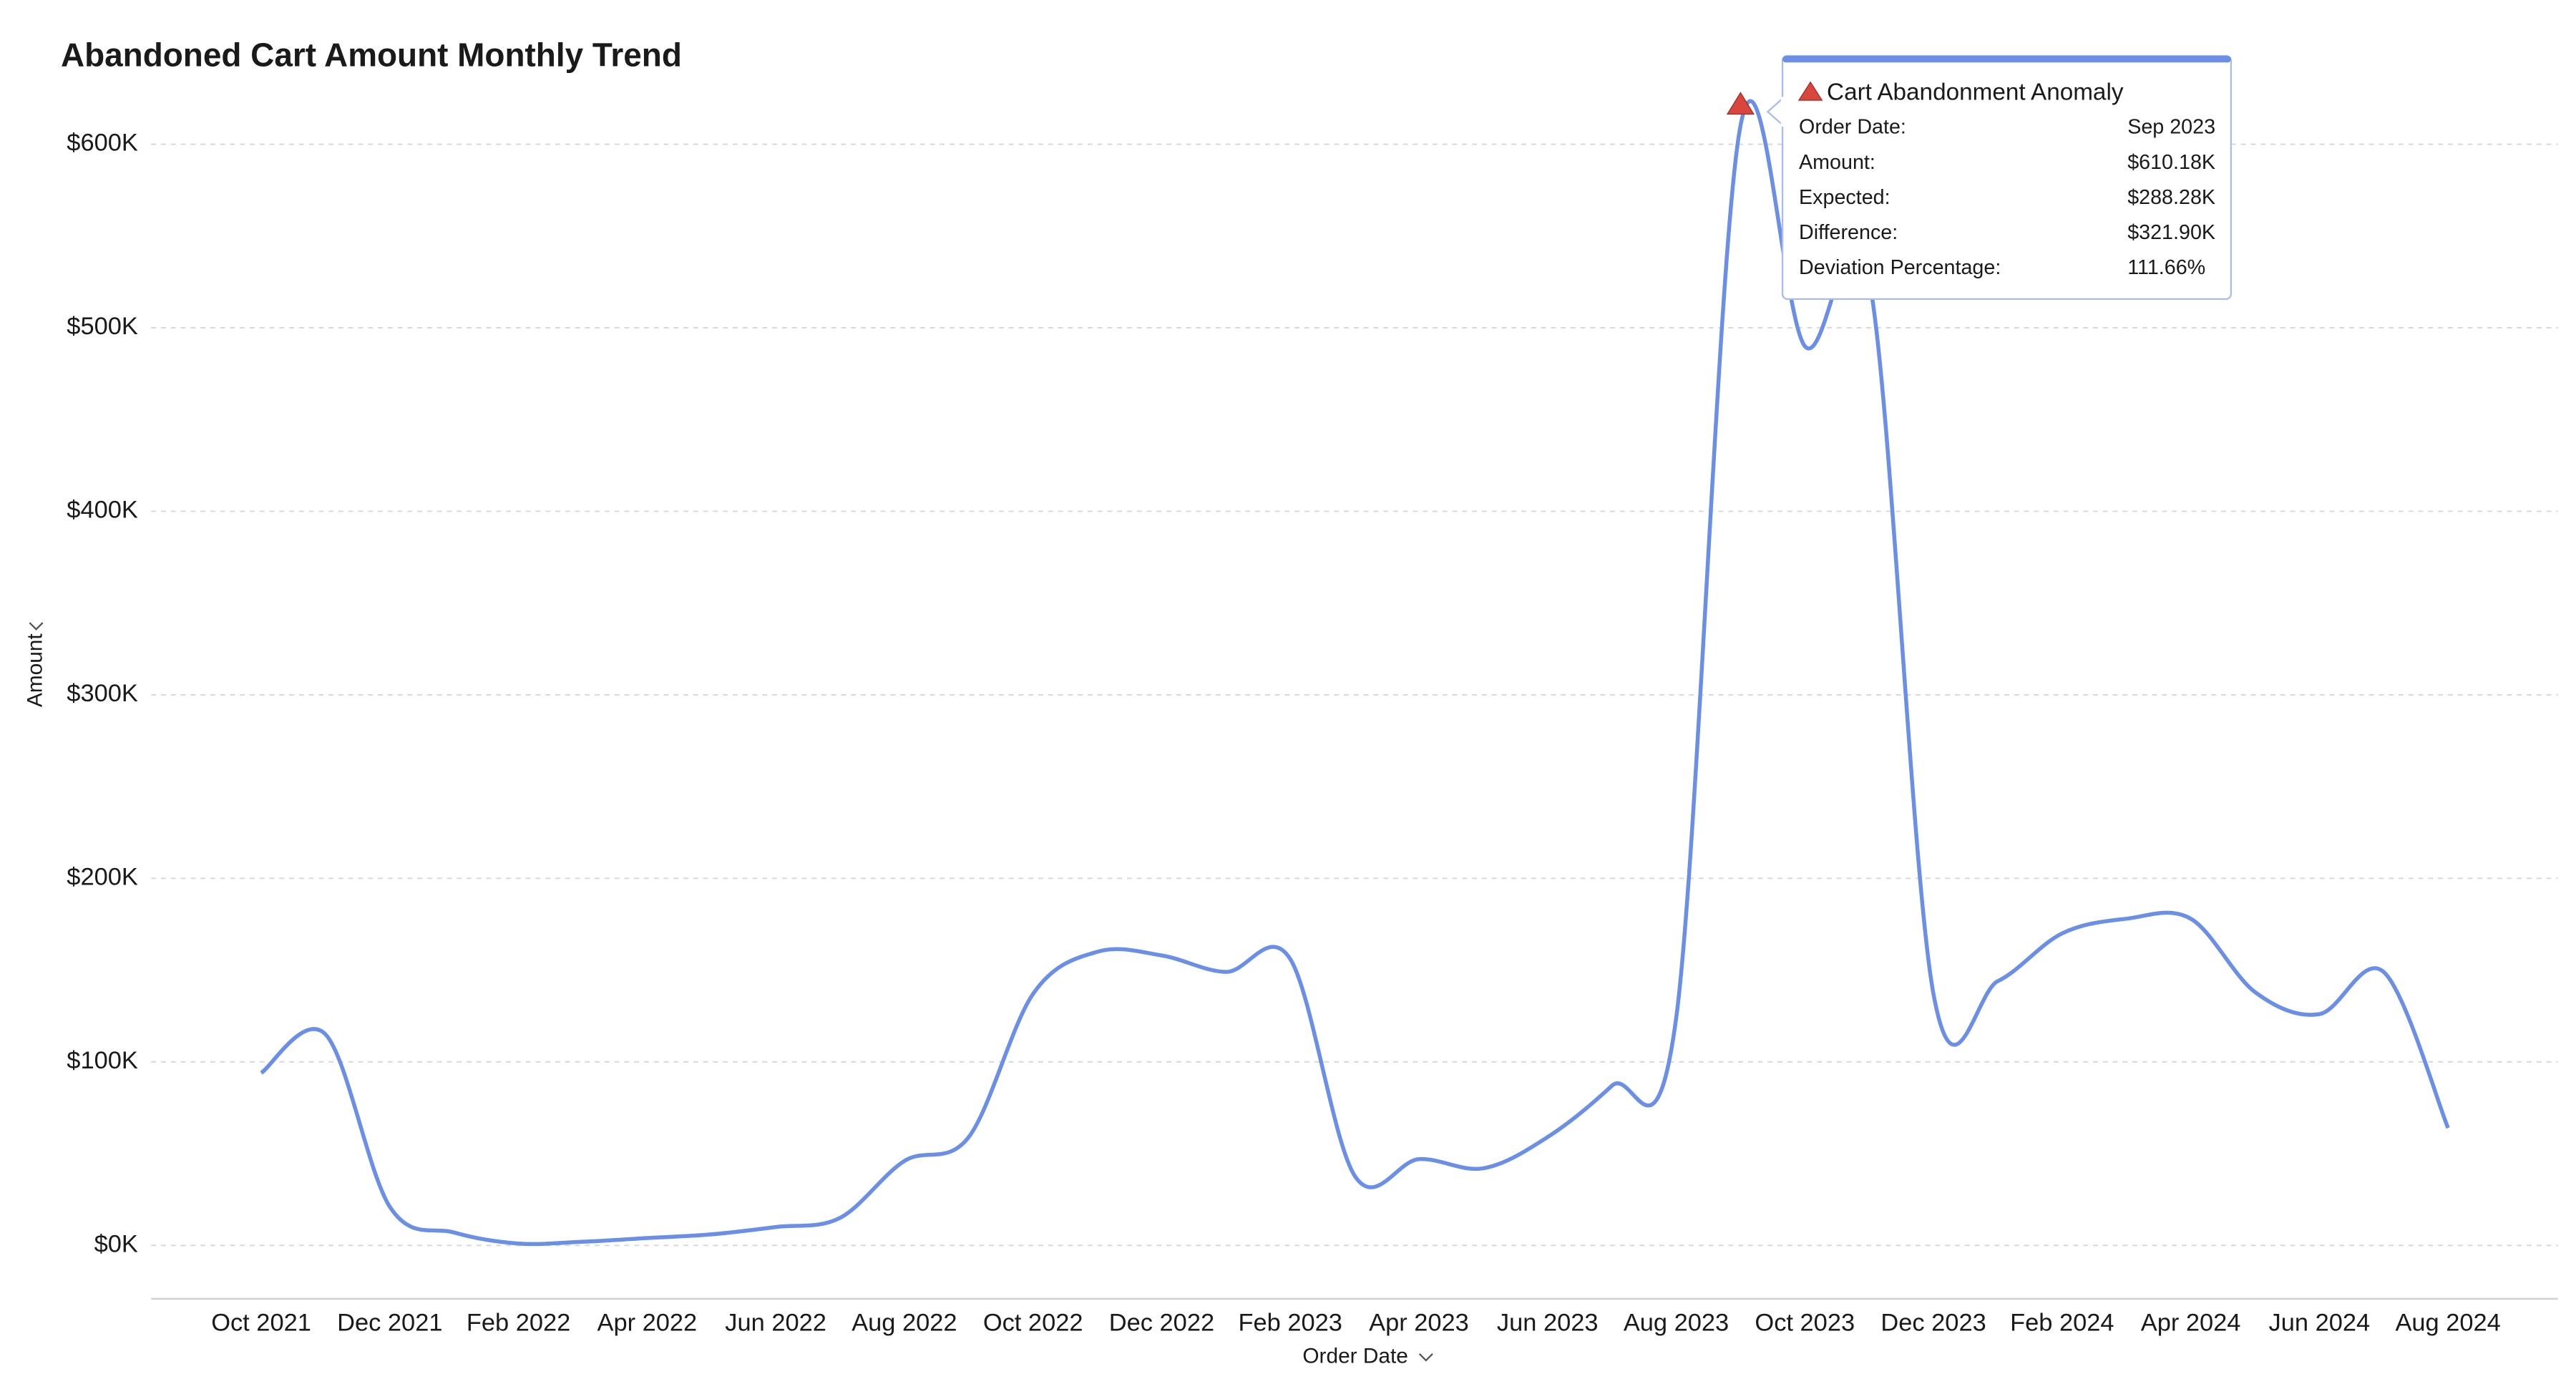 The height and width of the screenshot is (1374, 2576). Describe the element at coordinates (518, 1323) in the screenshot. I see `x-tick-label: Feb 2022` at that location.